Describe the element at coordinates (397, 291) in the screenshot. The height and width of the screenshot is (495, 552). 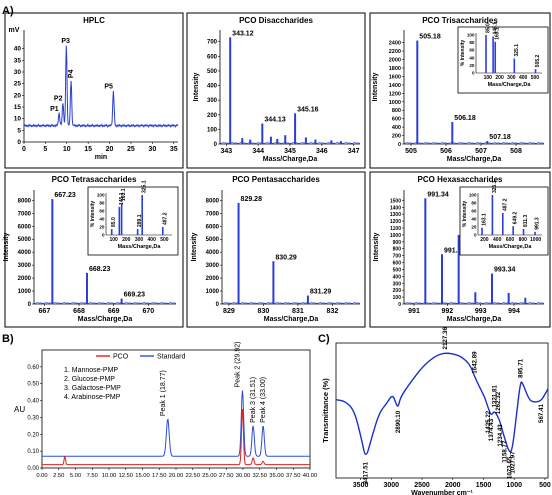
I see `y-tick-label: 200` at that location.